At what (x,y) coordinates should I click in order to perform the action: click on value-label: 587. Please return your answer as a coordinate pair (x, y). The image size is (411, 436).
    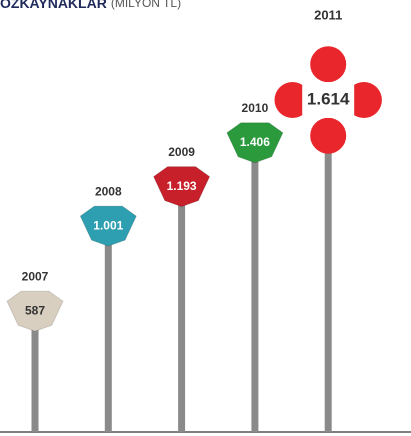
    Looking at the image, I should click on (35, 310).